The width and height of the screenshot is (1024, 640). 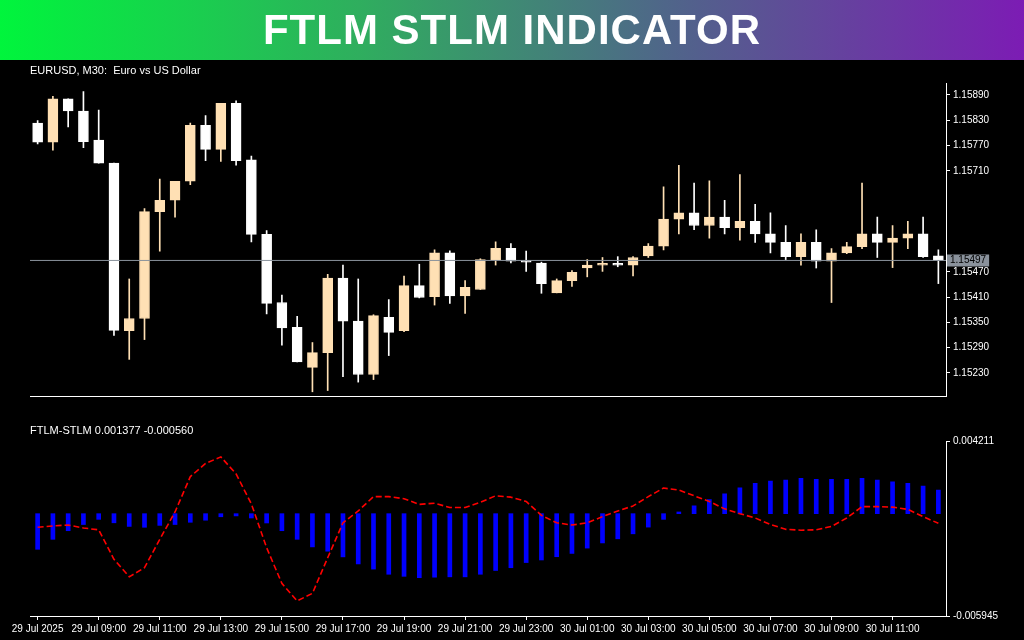 I want to click on y-tick-label: 1.15830, so click(x=971, y=119).